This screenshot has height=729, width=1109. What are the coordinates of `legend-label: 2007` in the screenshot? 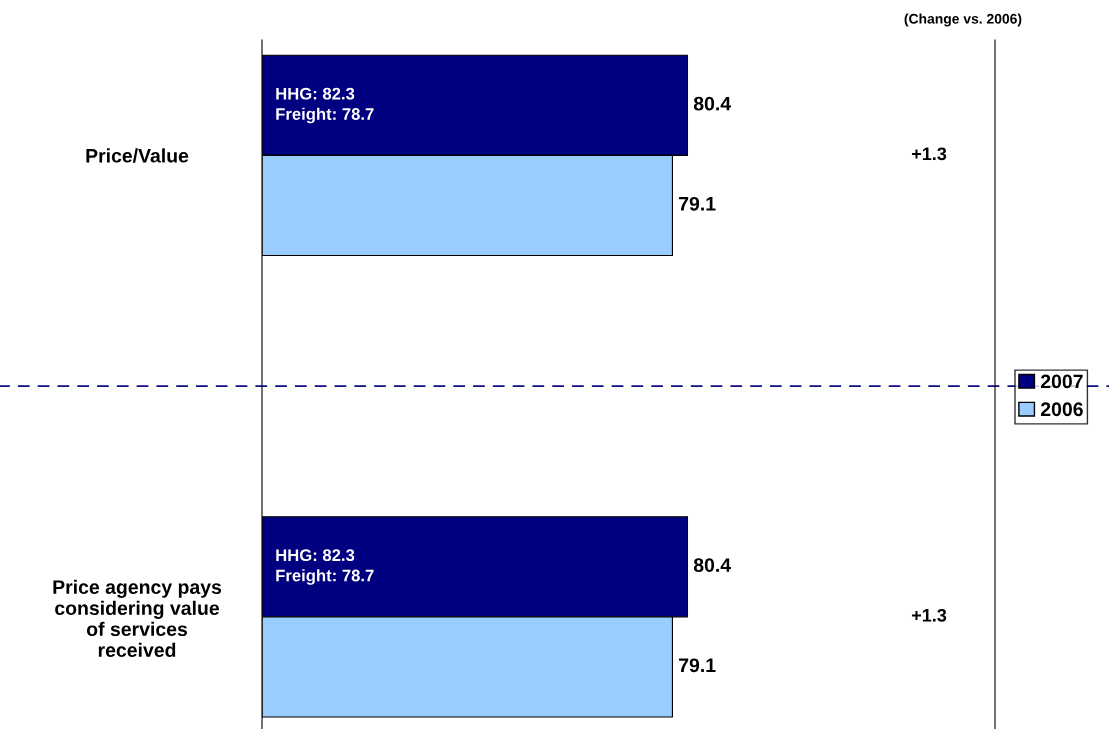 It's located at (1061, 381).